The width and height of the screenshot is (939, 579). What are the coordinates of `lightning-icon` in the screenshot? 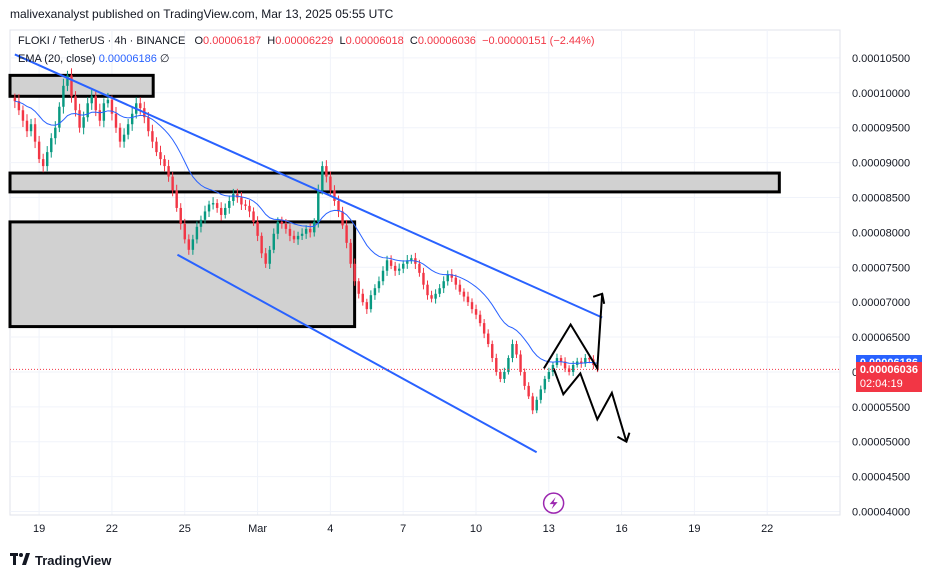 It's located at (553, 503).